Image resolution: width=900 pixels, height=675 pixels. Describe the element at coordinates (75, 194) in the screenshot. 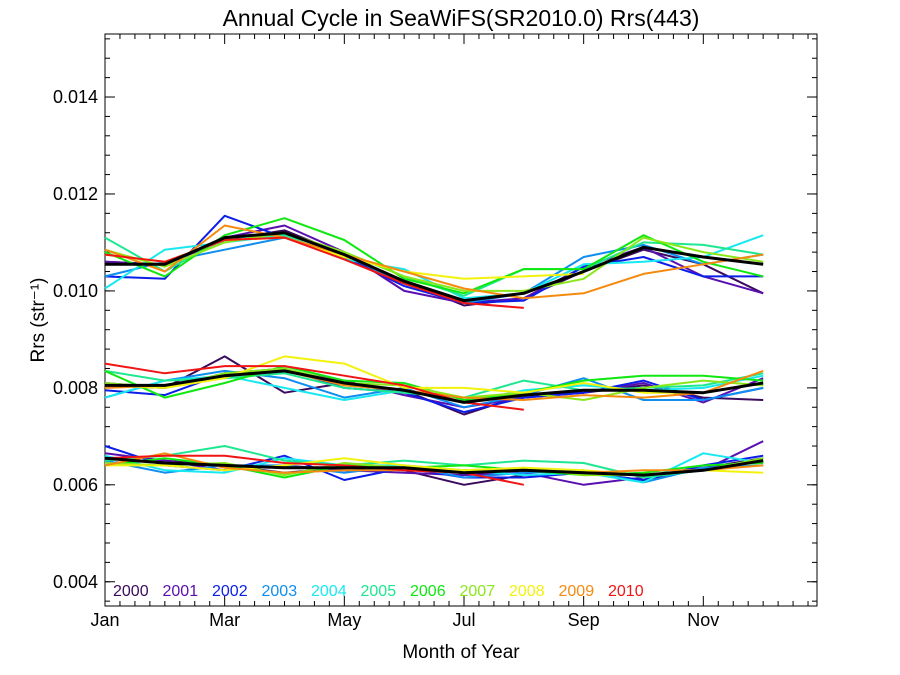

I see `y-tick-label: 0.012` at that location.